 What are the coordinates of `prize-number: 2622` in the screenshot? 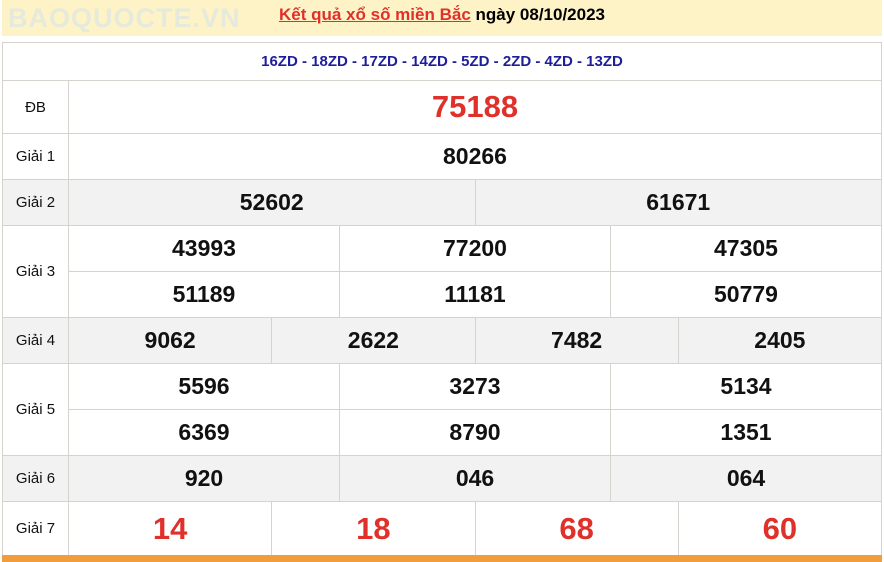 It's located at (373, 340).